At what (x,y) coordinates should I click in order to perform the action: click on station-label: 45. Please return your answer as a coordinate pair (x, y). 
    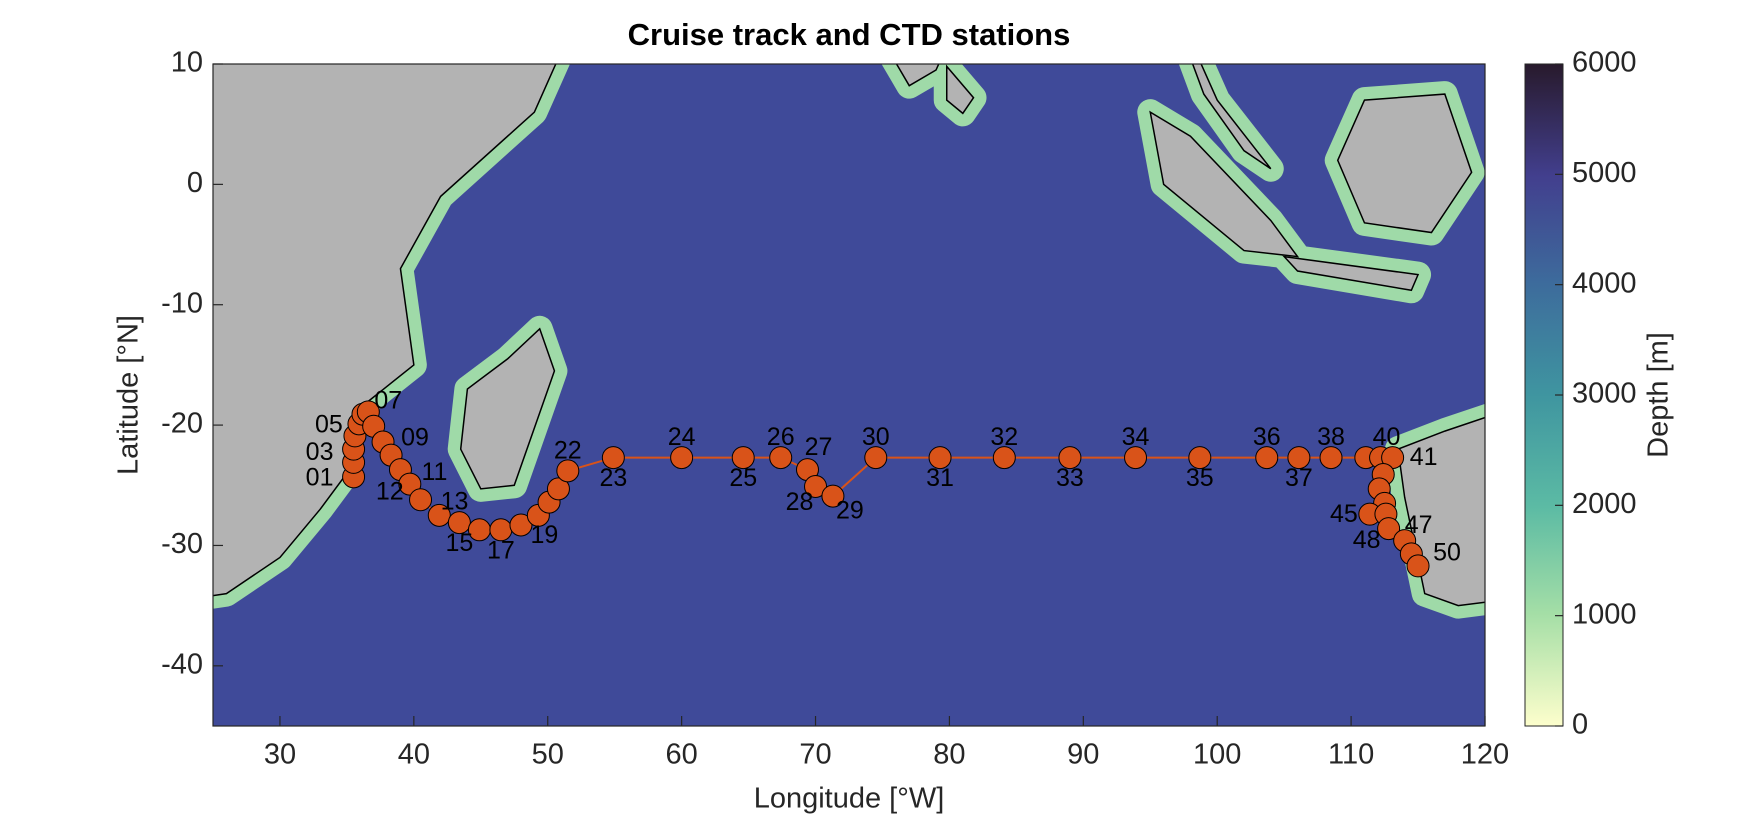
    Looking at the image, I should click on (1344, 514).